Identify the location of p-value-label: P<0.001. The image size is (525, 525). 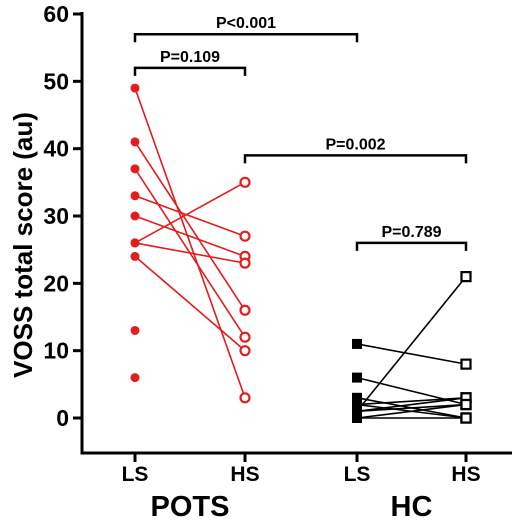
(246, 23).